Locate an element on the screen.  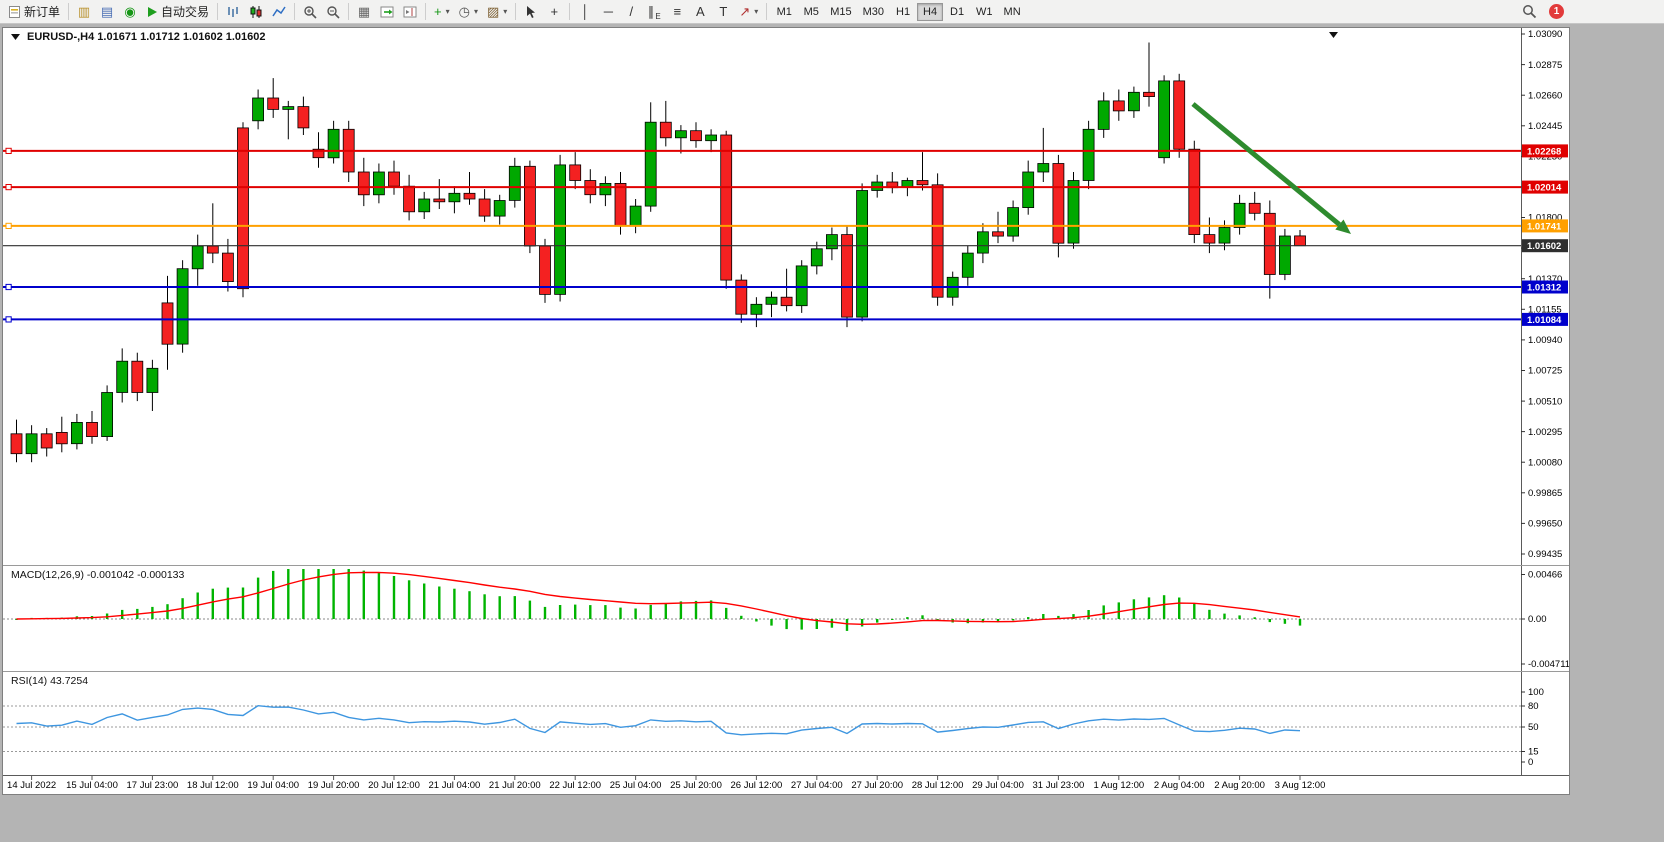
time-axis-label: 19 Jul 04:00 is located at coordinates (273, 785).